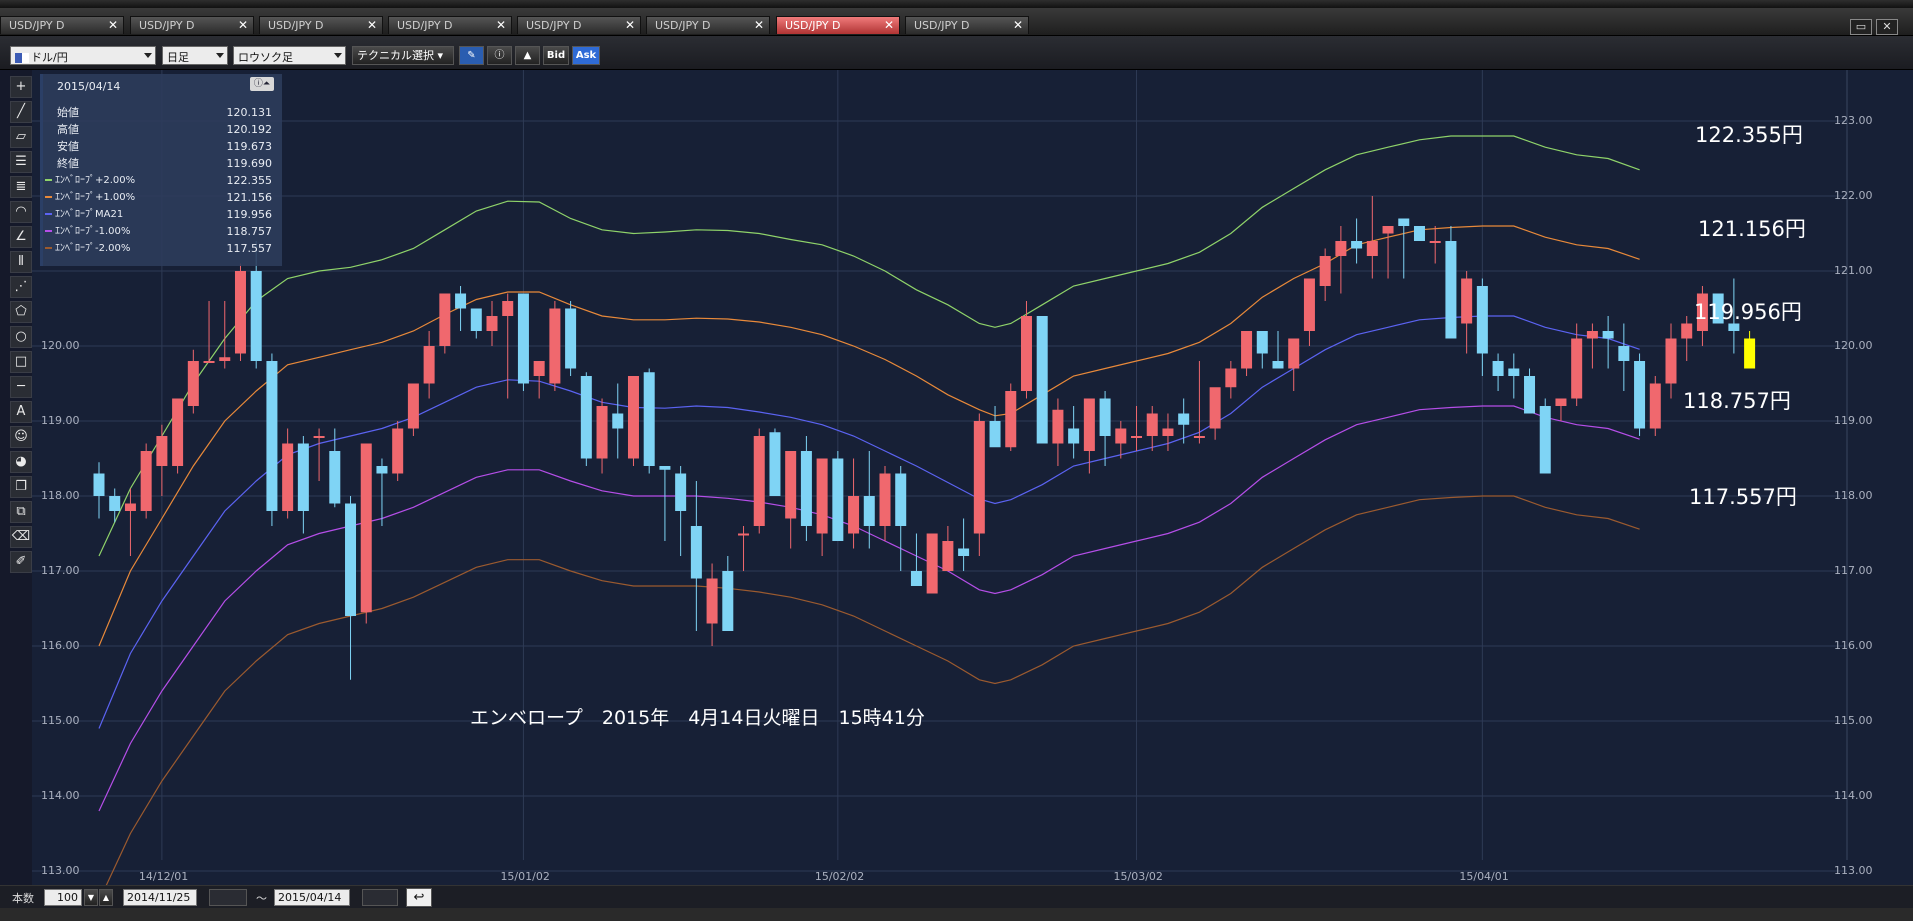 This screenshot has width=1913, height=921. I want to click on icon-tool-button: ☺, so click(21, 437).